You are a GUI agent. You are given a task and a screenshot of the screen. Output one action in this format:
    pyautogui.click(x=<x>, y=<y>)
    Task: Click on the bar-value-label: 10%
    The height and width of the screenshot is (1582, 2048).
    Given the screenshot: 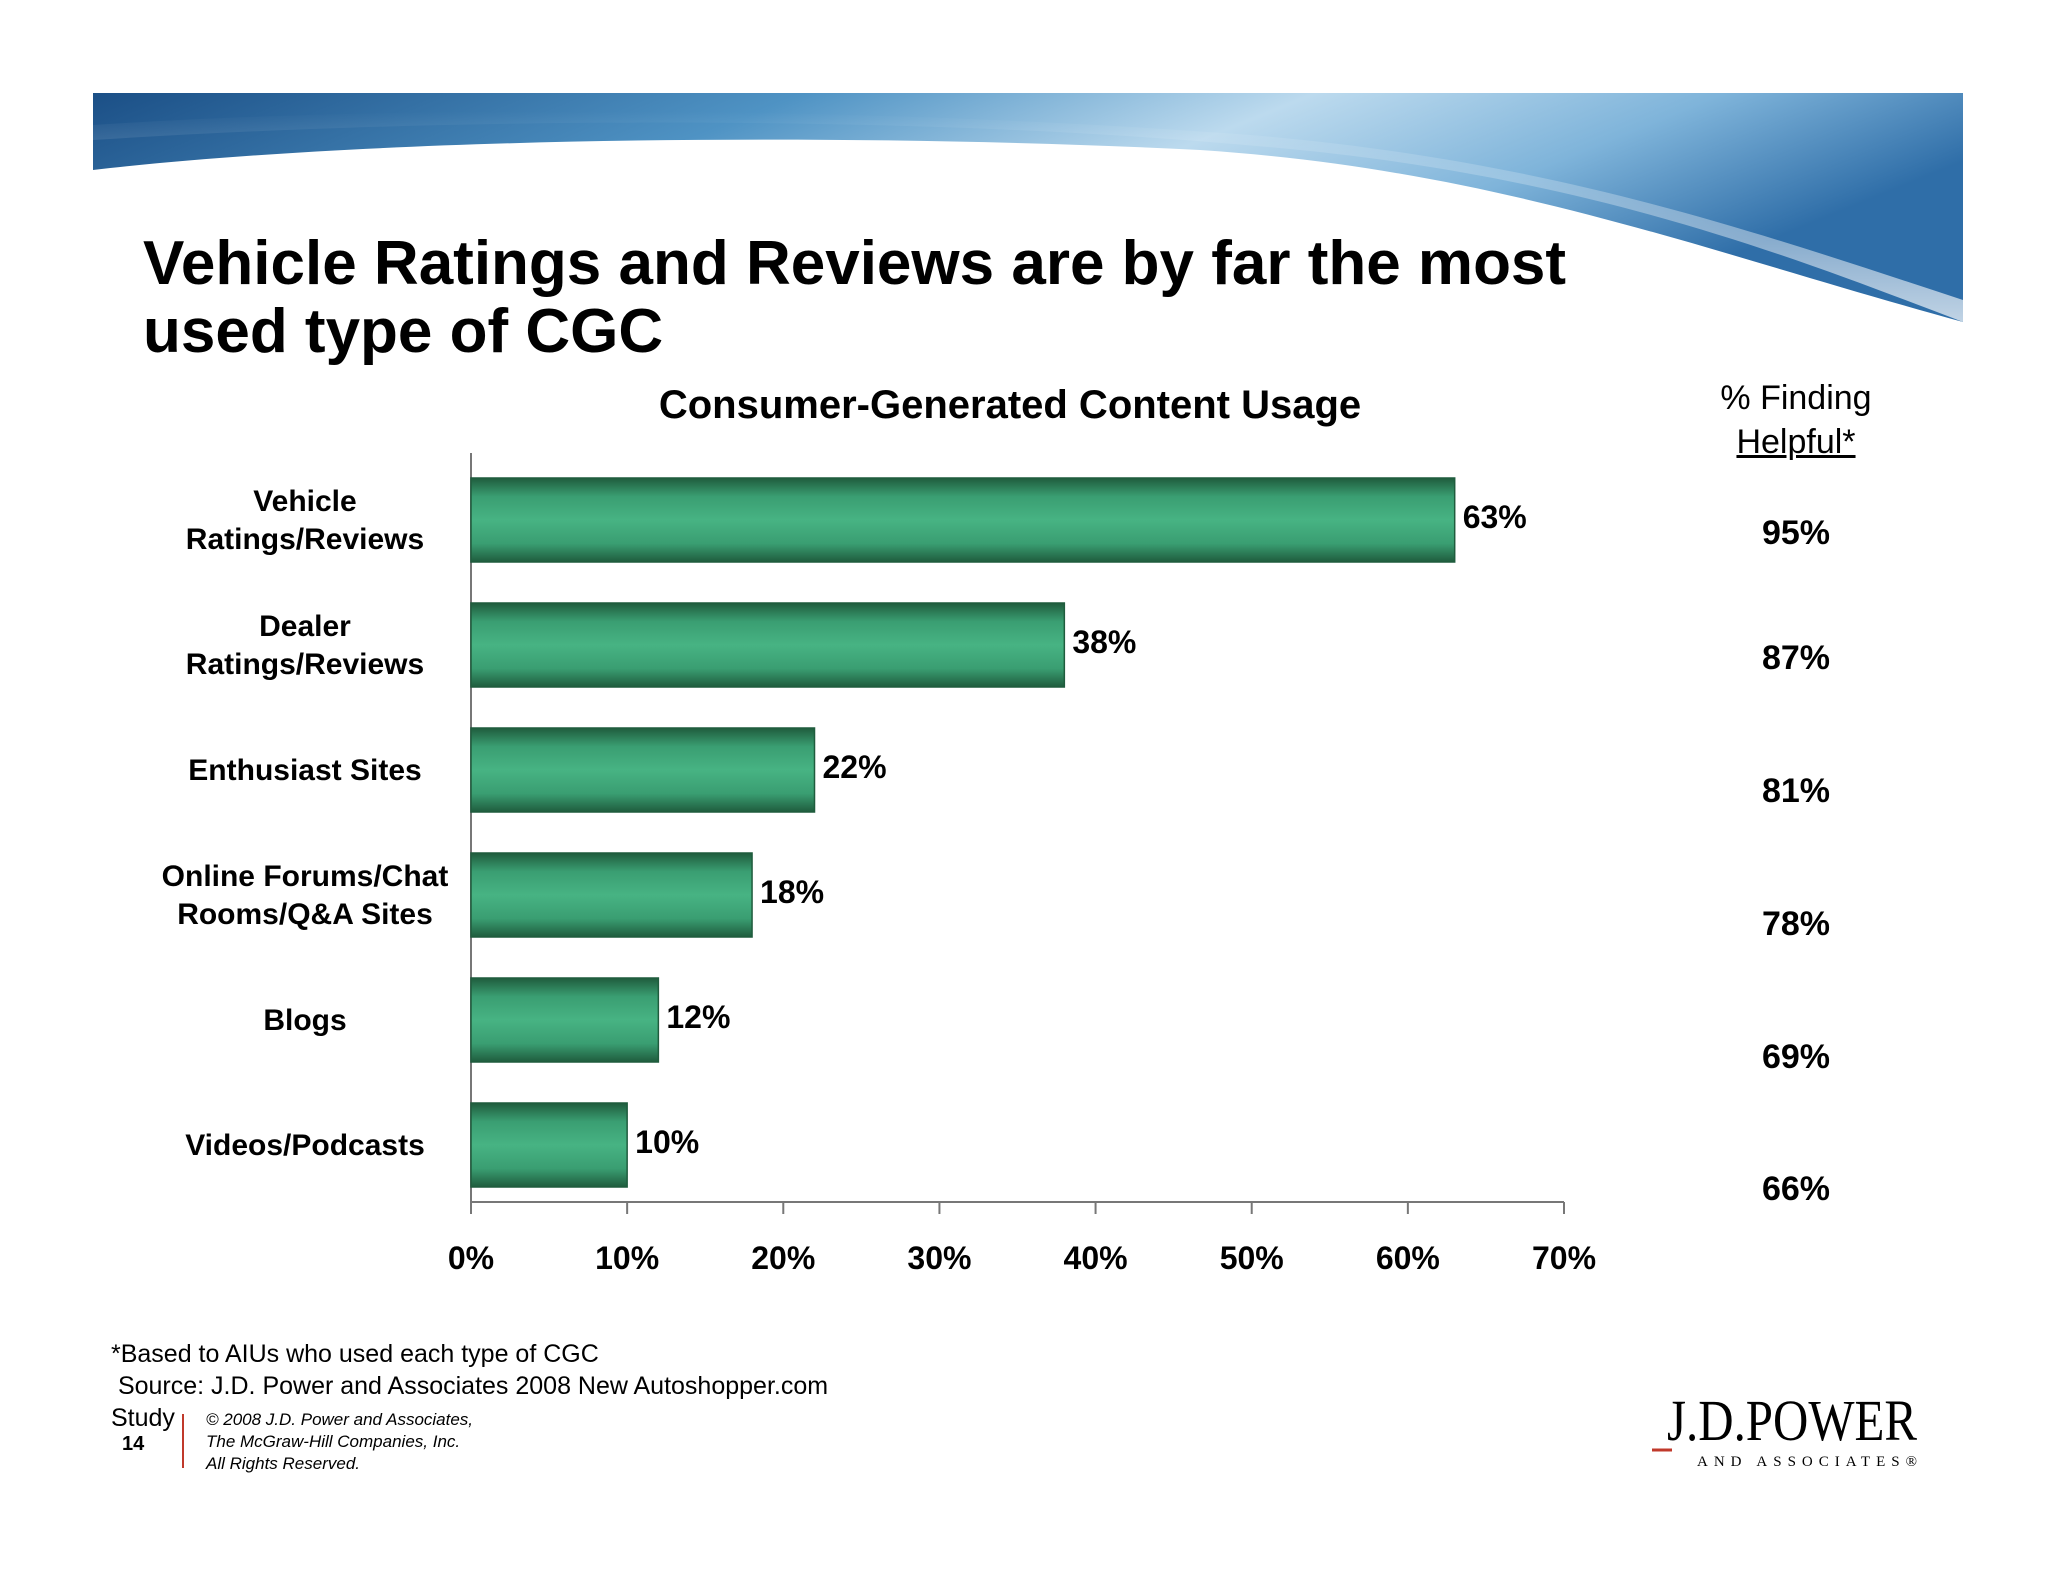 What is the action you would take?
    pyautogui.click(x=667, y=1142)
    